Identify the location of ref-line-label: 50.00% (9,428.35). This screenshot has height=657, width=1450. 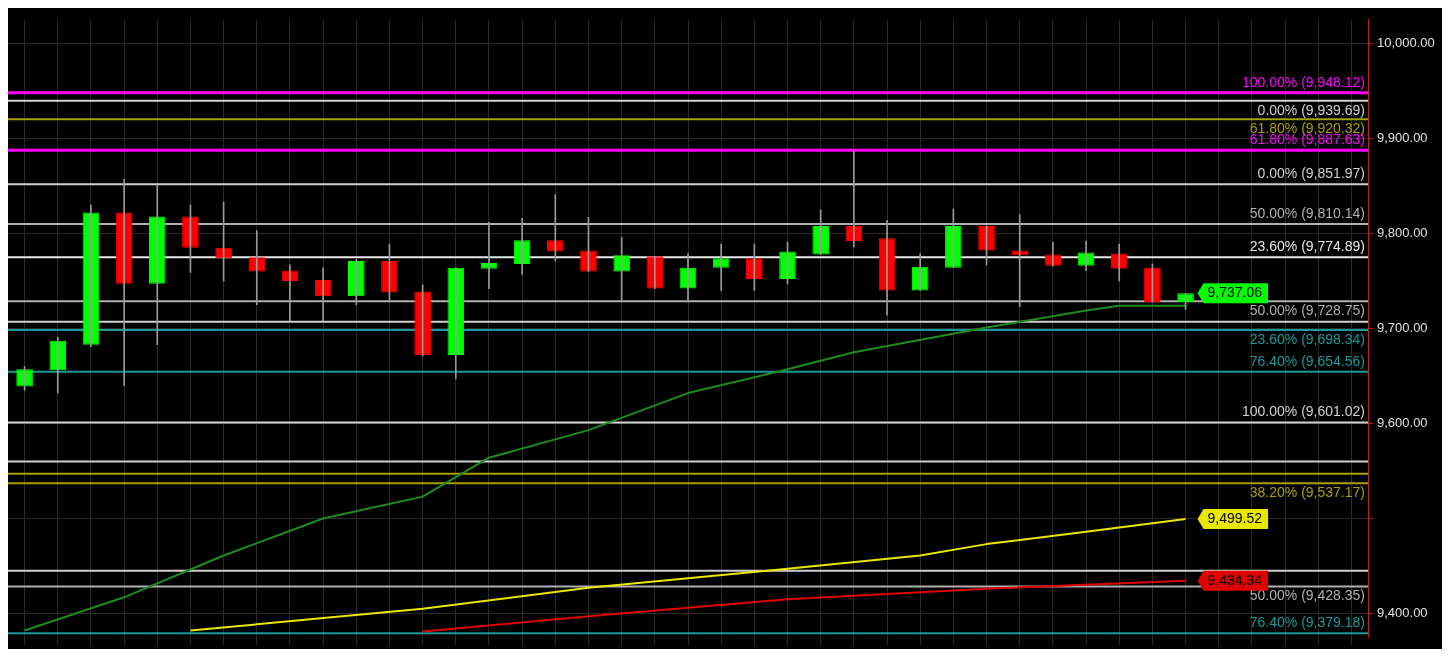
(1307, 595).